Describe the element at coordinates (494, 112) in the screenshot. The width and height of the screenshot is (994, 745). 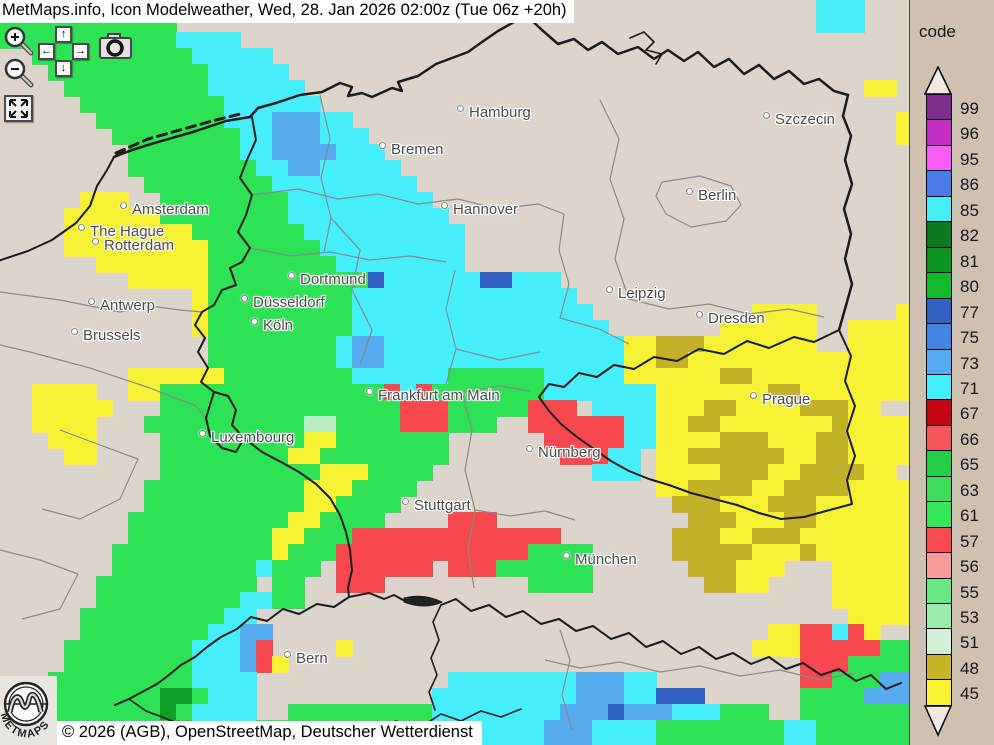
I see `city-label: Hamburg` at that location.